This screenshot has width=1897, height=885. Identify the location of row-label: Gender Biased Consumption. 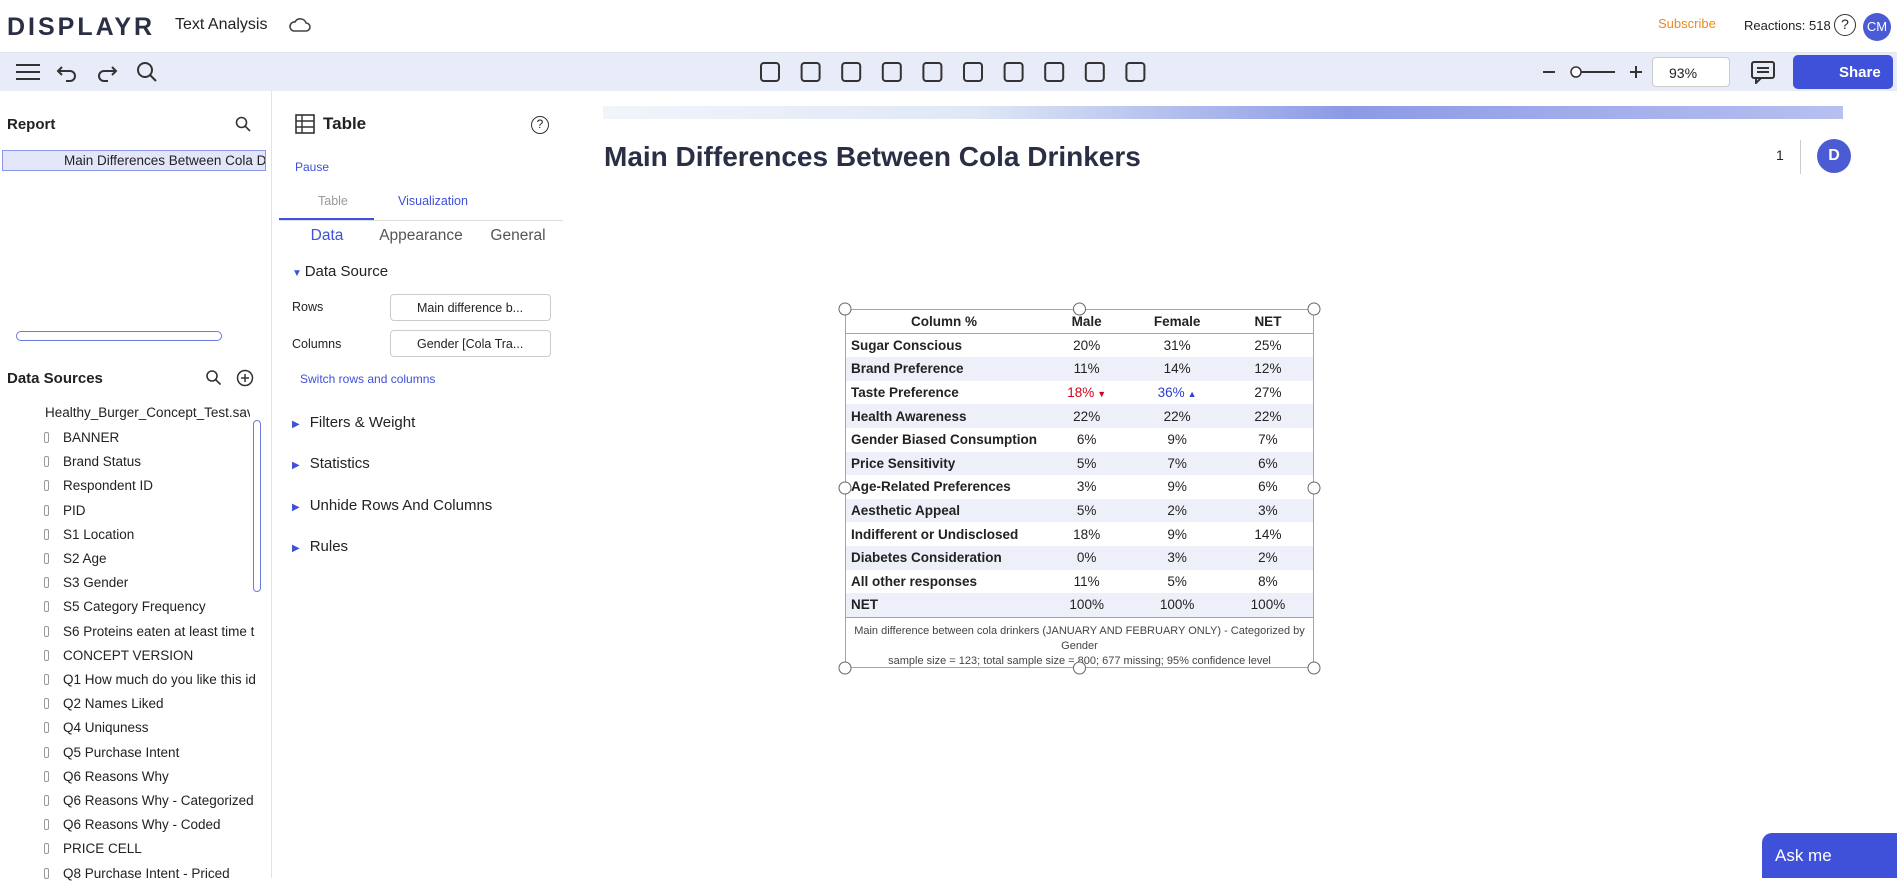
(944, 440).